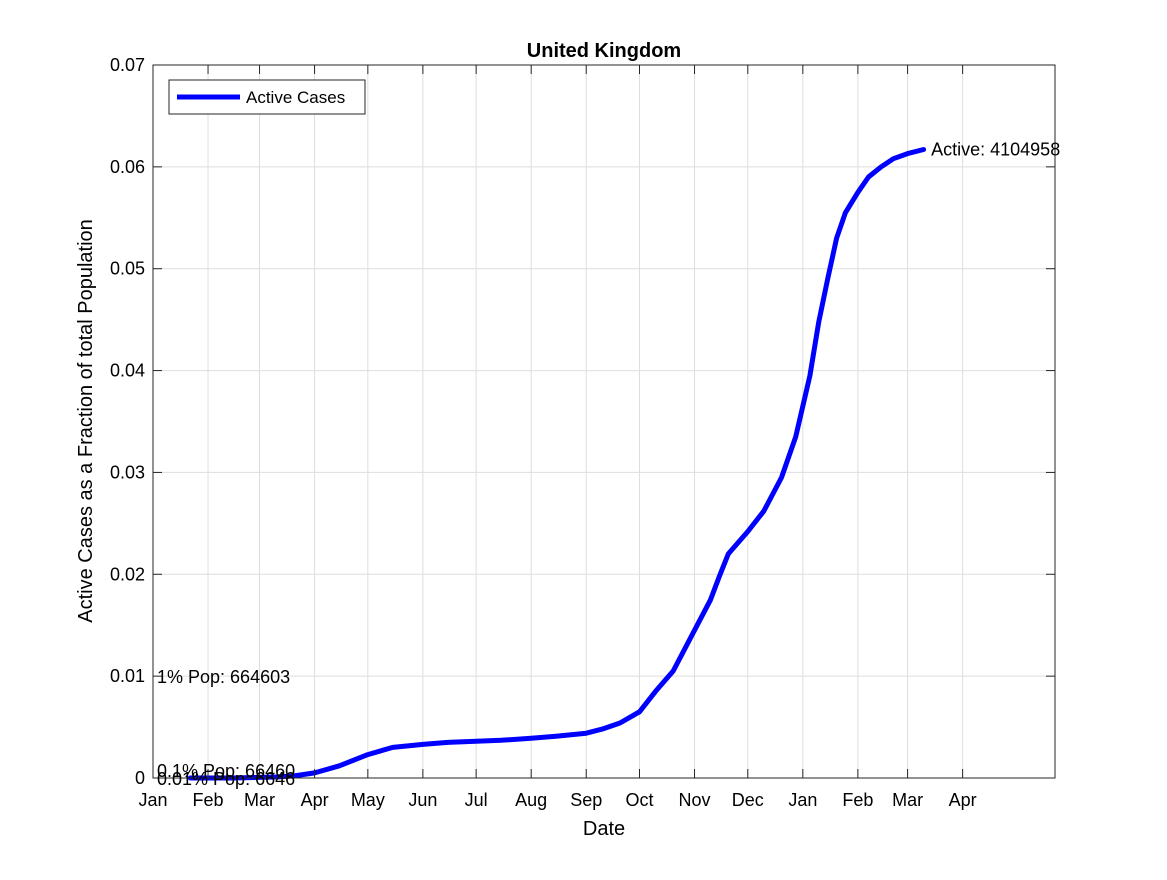  Describe the element at coordinates (127, 65) in the screenshot. I see `y-tick-label: 0.07` at that location.